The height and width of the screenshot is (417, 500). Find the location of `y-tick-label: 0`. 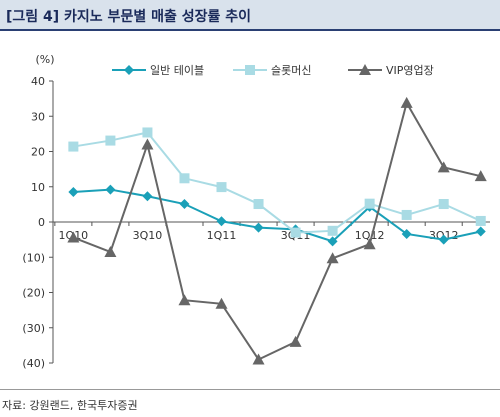

y-tick-label: 0 is located at coordinates (41, 222).